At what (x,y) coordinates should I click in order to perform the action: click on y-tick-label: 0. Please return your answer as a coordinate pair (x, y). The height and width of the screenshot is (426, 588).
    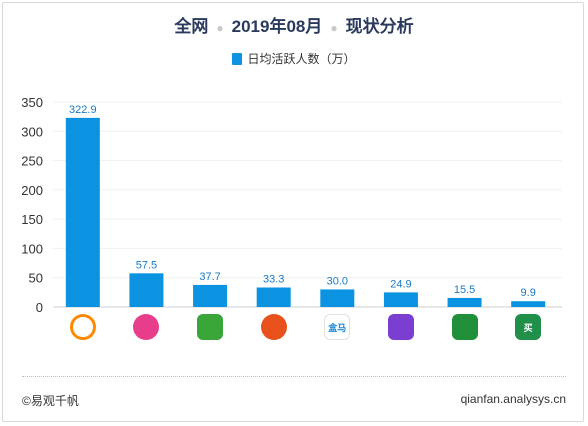
    Looking at the image, I should click on (39, 307).